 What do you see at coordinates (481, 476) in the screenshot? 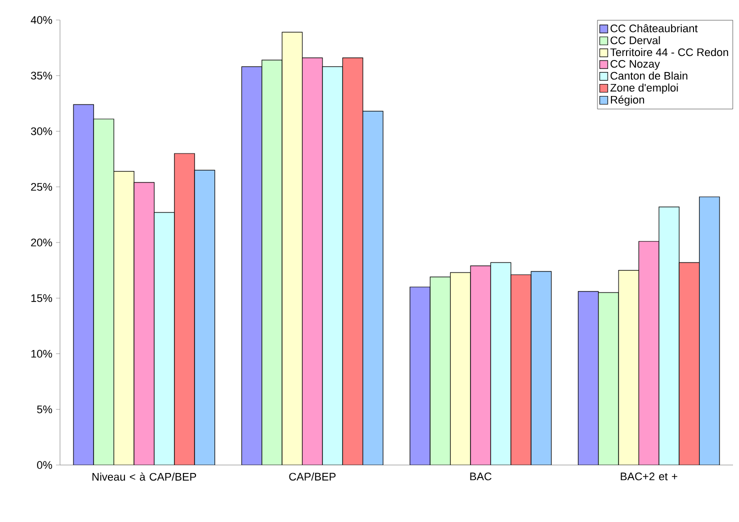
I see `x-tick-label: BAC` at bounding box center [481, 476].